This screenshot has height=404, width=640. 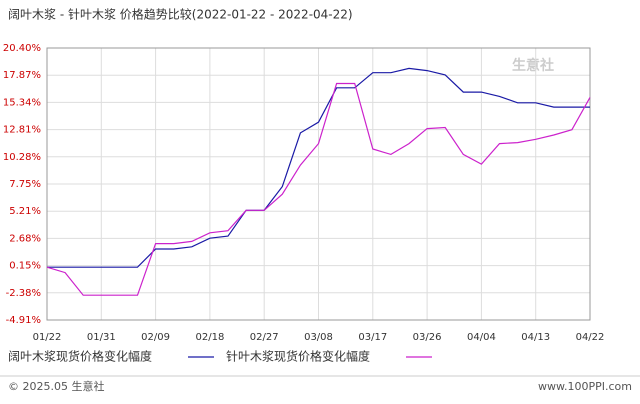 What do you see at coordinates (80, 356) in the screenshot?
I see `legend-label: 阔叶木浆现货价格变化幅度` at bounding box center [80, 356].